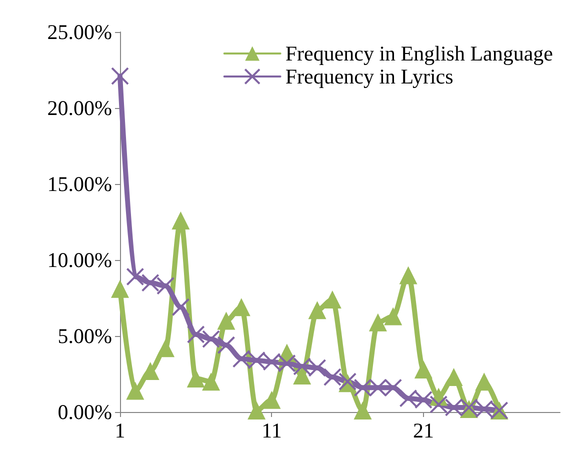 This screenshot has height=459, width=580. What do you see at coordinates (79, 260) in the screenshot?
I see `y-tick-label: 10.00%` at bounding box center [79, 260].